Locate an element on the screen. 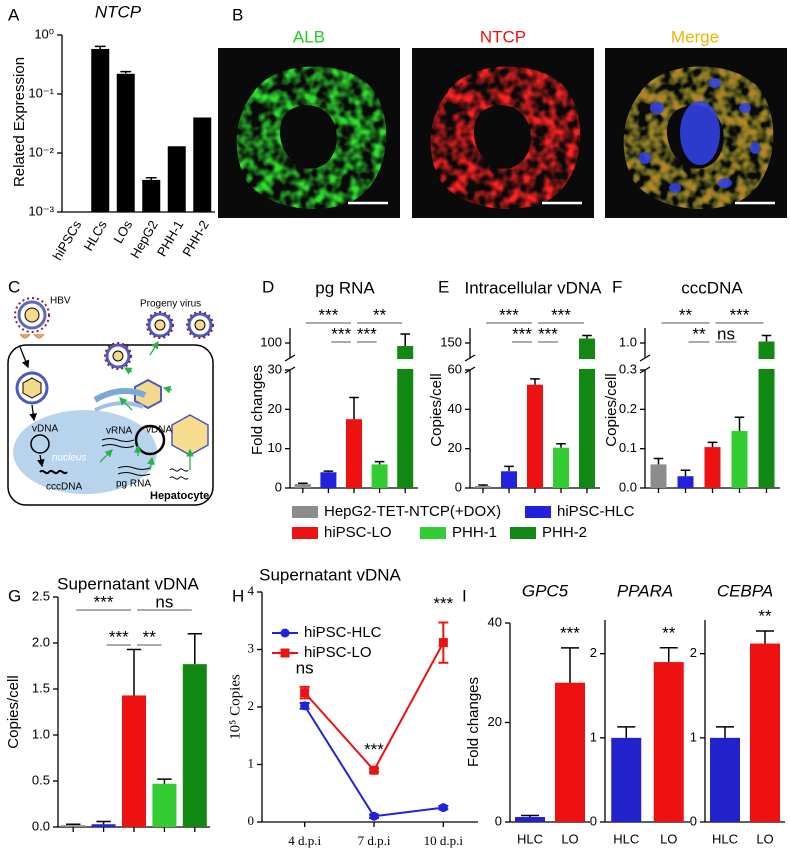 Image resolution: width=790 pixels, height=853 pixels. y-tick-label: 10⁻³ is located at coordinates (41, 210).